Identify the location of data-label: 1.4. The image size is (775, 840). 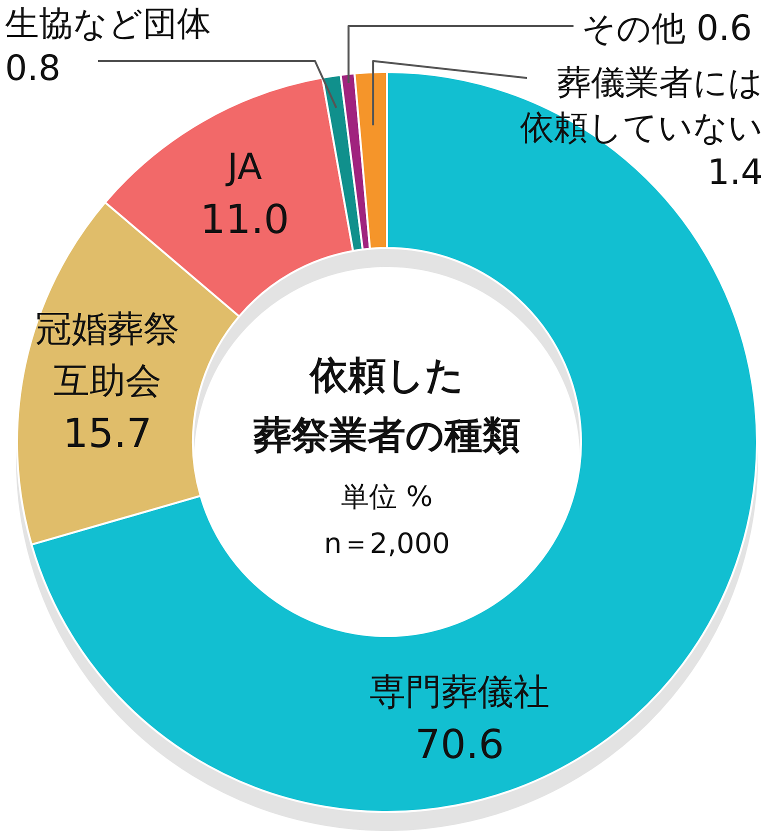
(734, 173).